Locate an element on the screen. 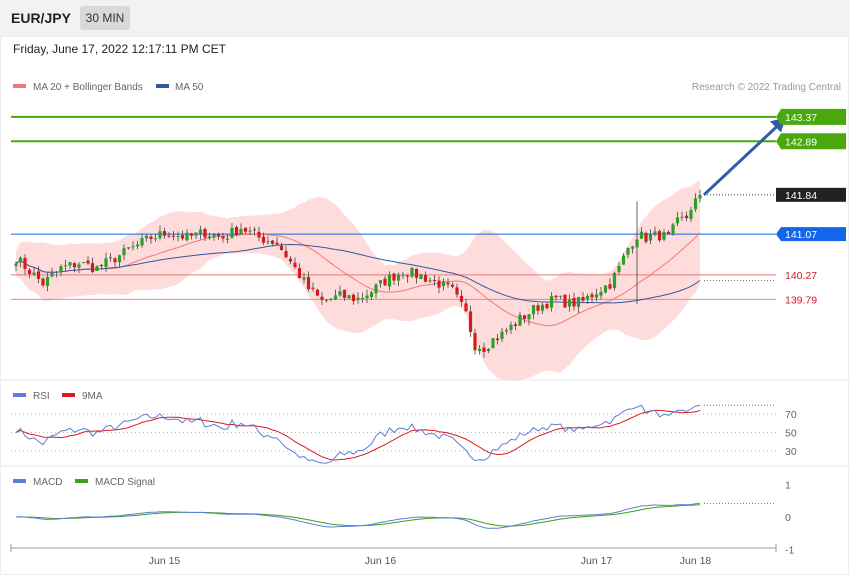 This screenshot has height=576, width=850. level-tag-pivot is located at coordinates (811, 234).